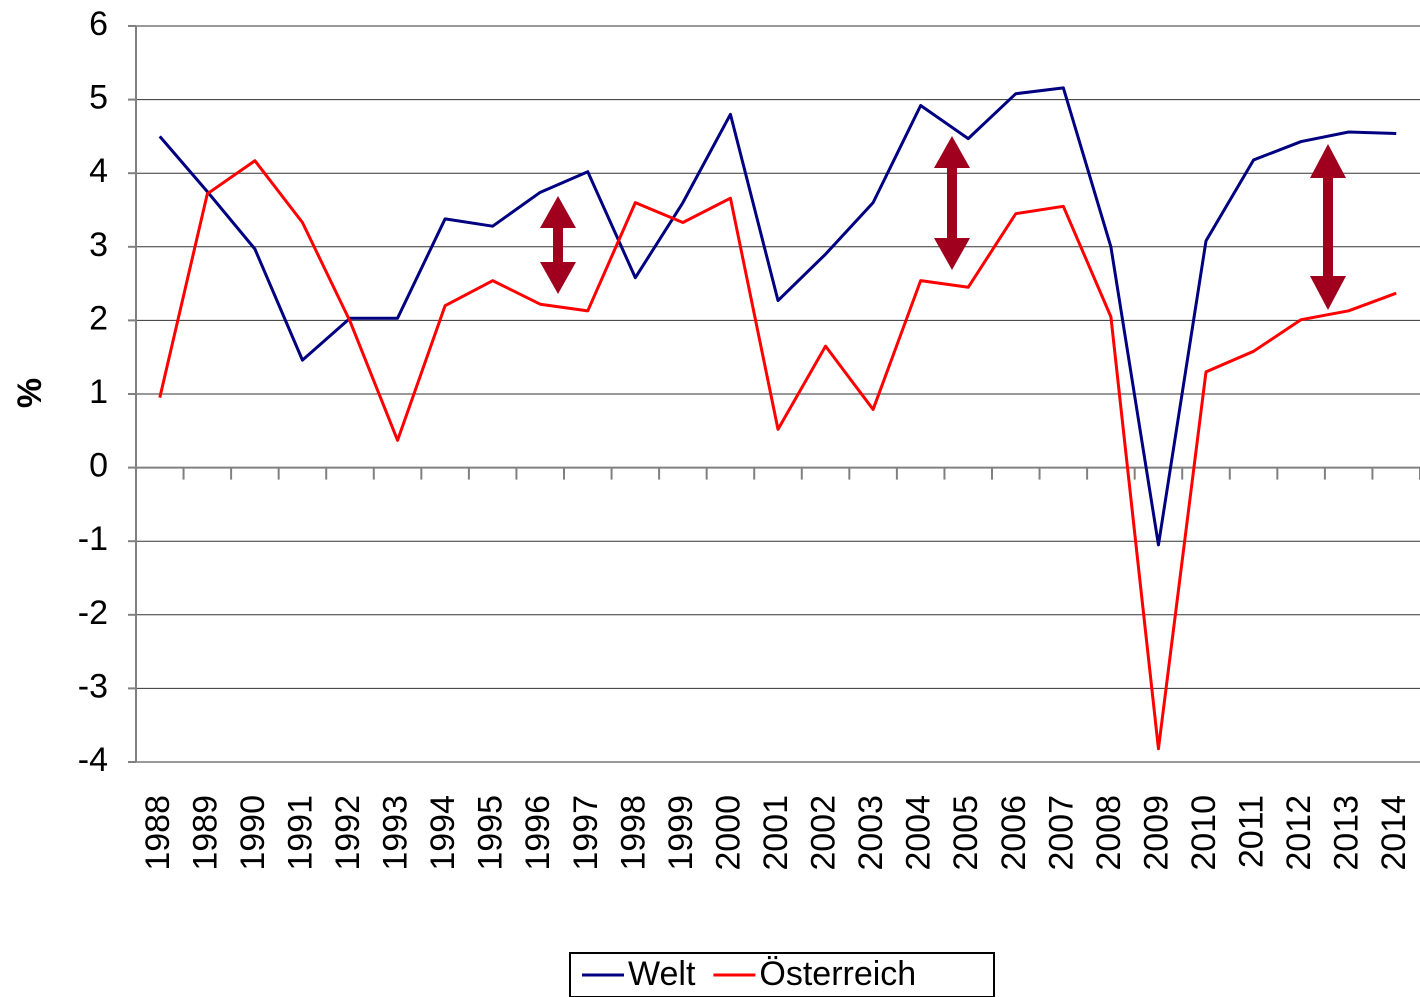 The image size is (1420, 997). Describe the element at coordinates (93, 686) in the screenshot. I see `y-tick-label: -3` at that location.